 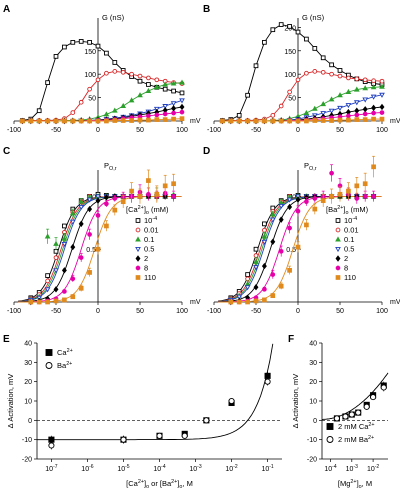 I want to click on x-tick-label: 10⁻¹, so click(x=267, y=468).